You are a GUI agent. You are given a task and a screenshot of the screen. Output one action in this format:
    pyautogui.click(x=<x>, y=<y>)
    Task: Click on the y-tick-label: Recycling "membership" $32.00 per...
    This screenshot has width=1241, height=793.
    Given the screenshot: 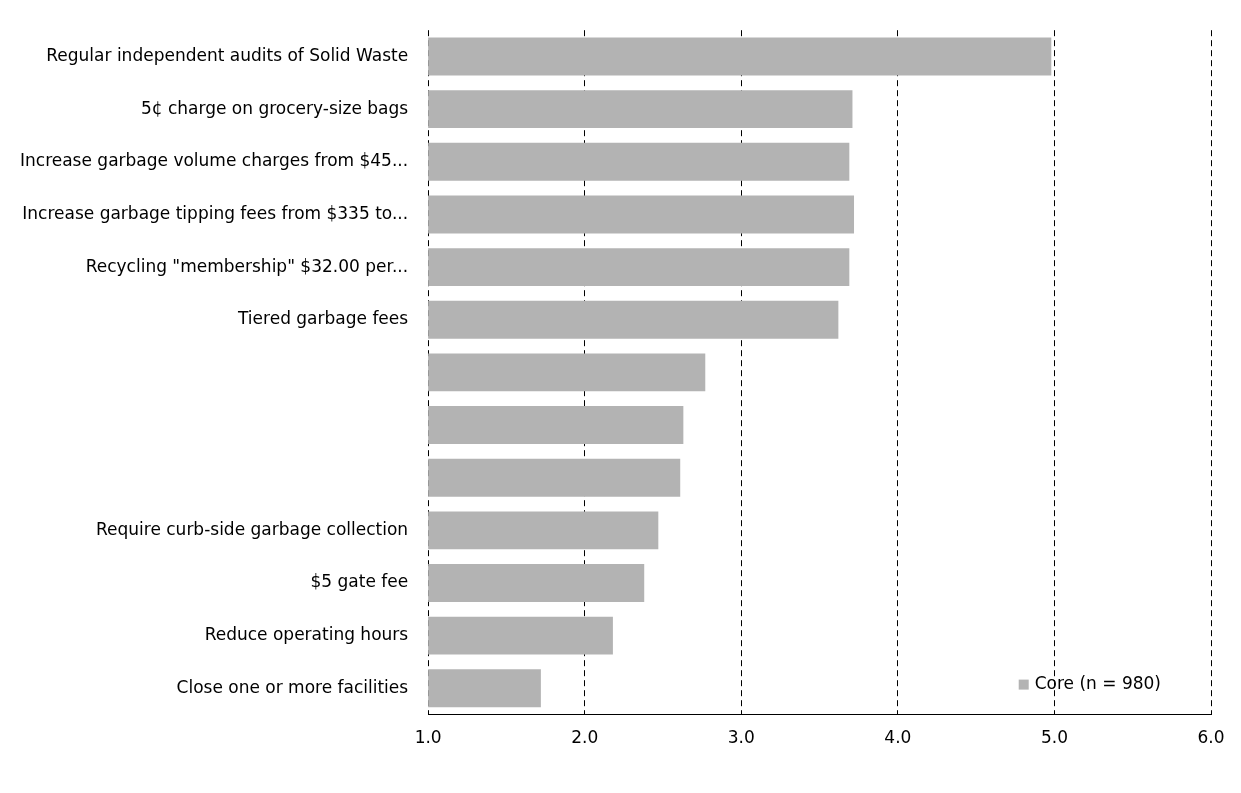 What is the action you would take?
    pyautogui.click(x=247, y=265)
    